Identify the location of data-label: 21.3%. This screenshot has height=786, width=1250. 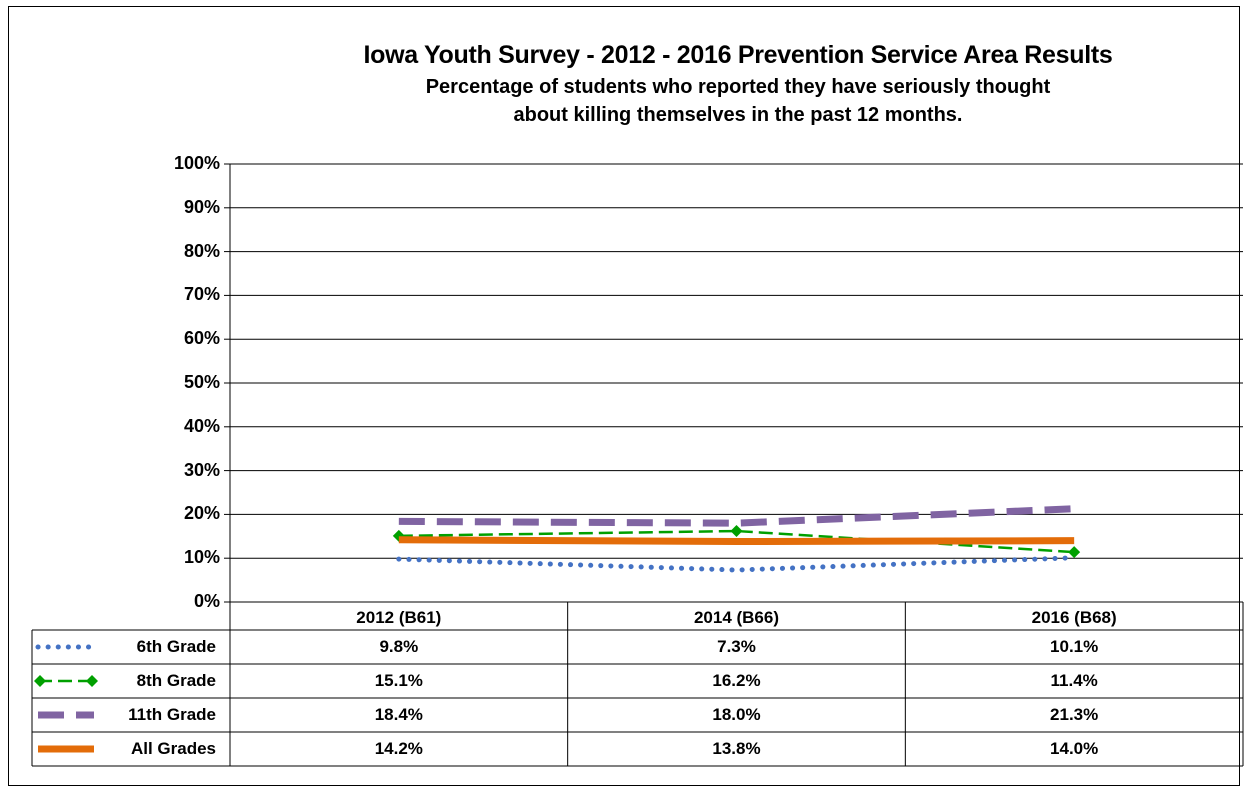
(1074, 714).